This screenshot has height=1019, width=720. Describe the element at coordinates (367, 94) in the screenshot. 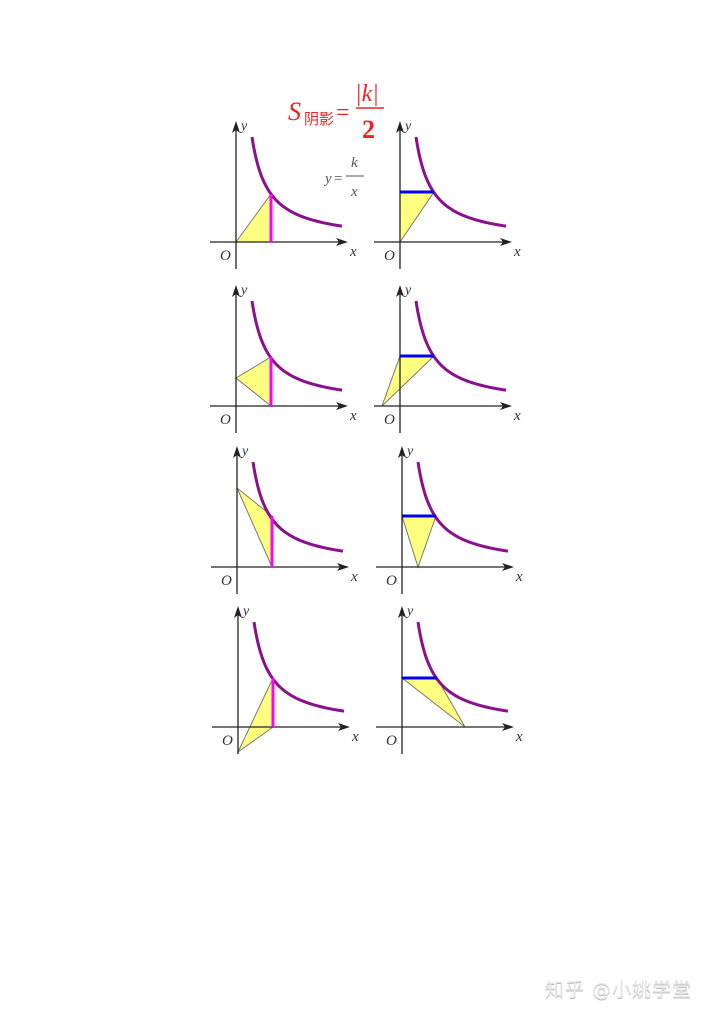

I see `formula-numerator: |k|` at that location.